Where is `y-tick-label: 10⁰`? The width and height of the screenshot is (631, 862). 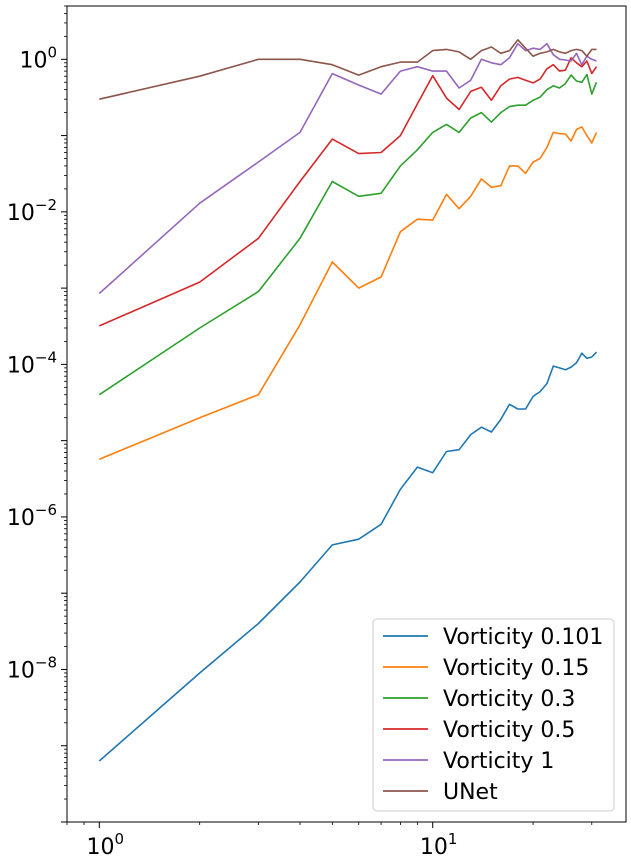 y-tick-label: 10⁰ is located at coordinates (38, 58).